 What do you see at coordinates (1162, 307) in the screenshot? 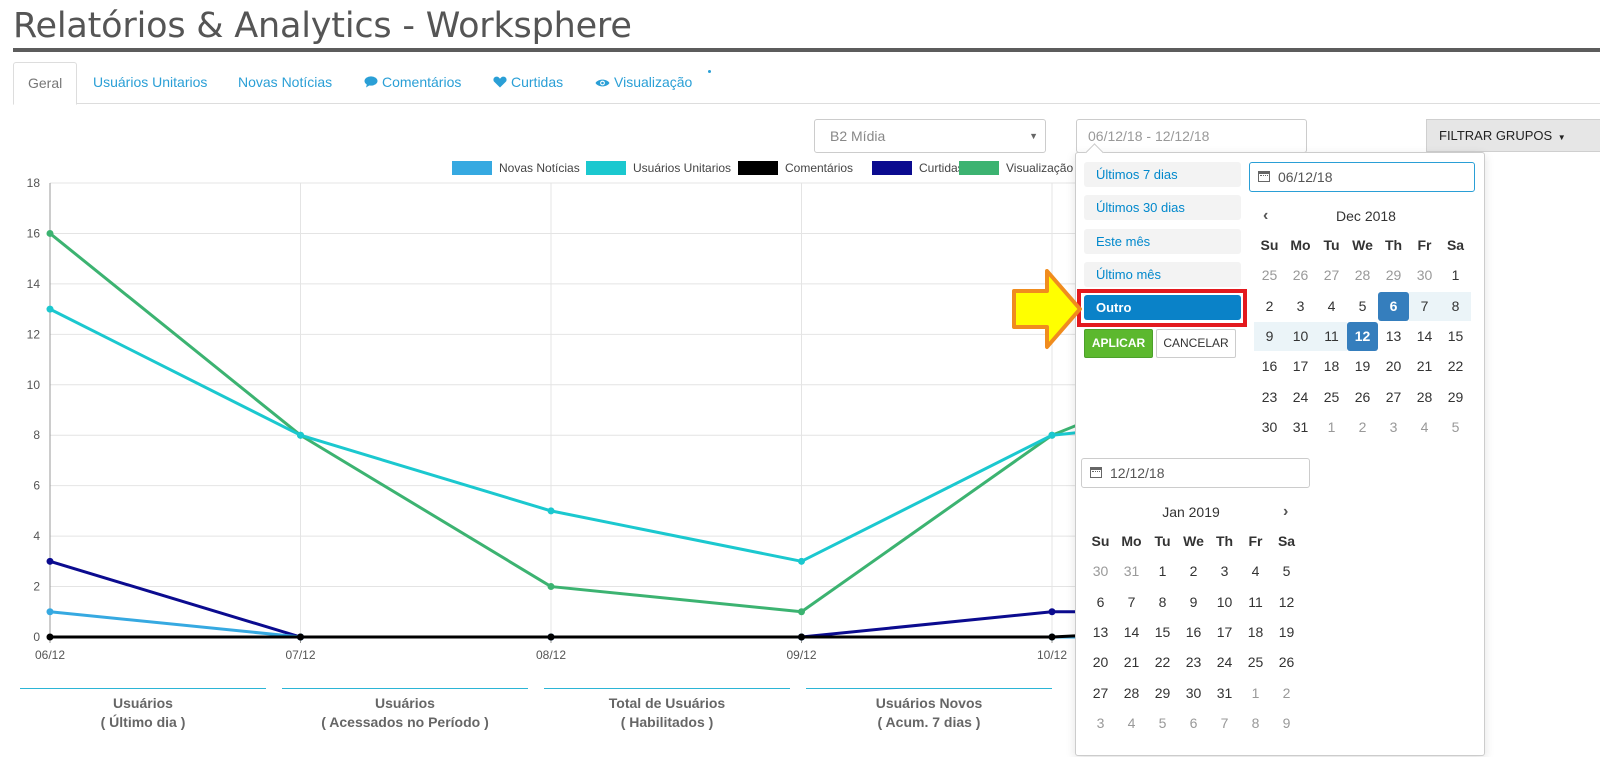
I see `range-outro: Outro` at bounding box center [1162, 307].